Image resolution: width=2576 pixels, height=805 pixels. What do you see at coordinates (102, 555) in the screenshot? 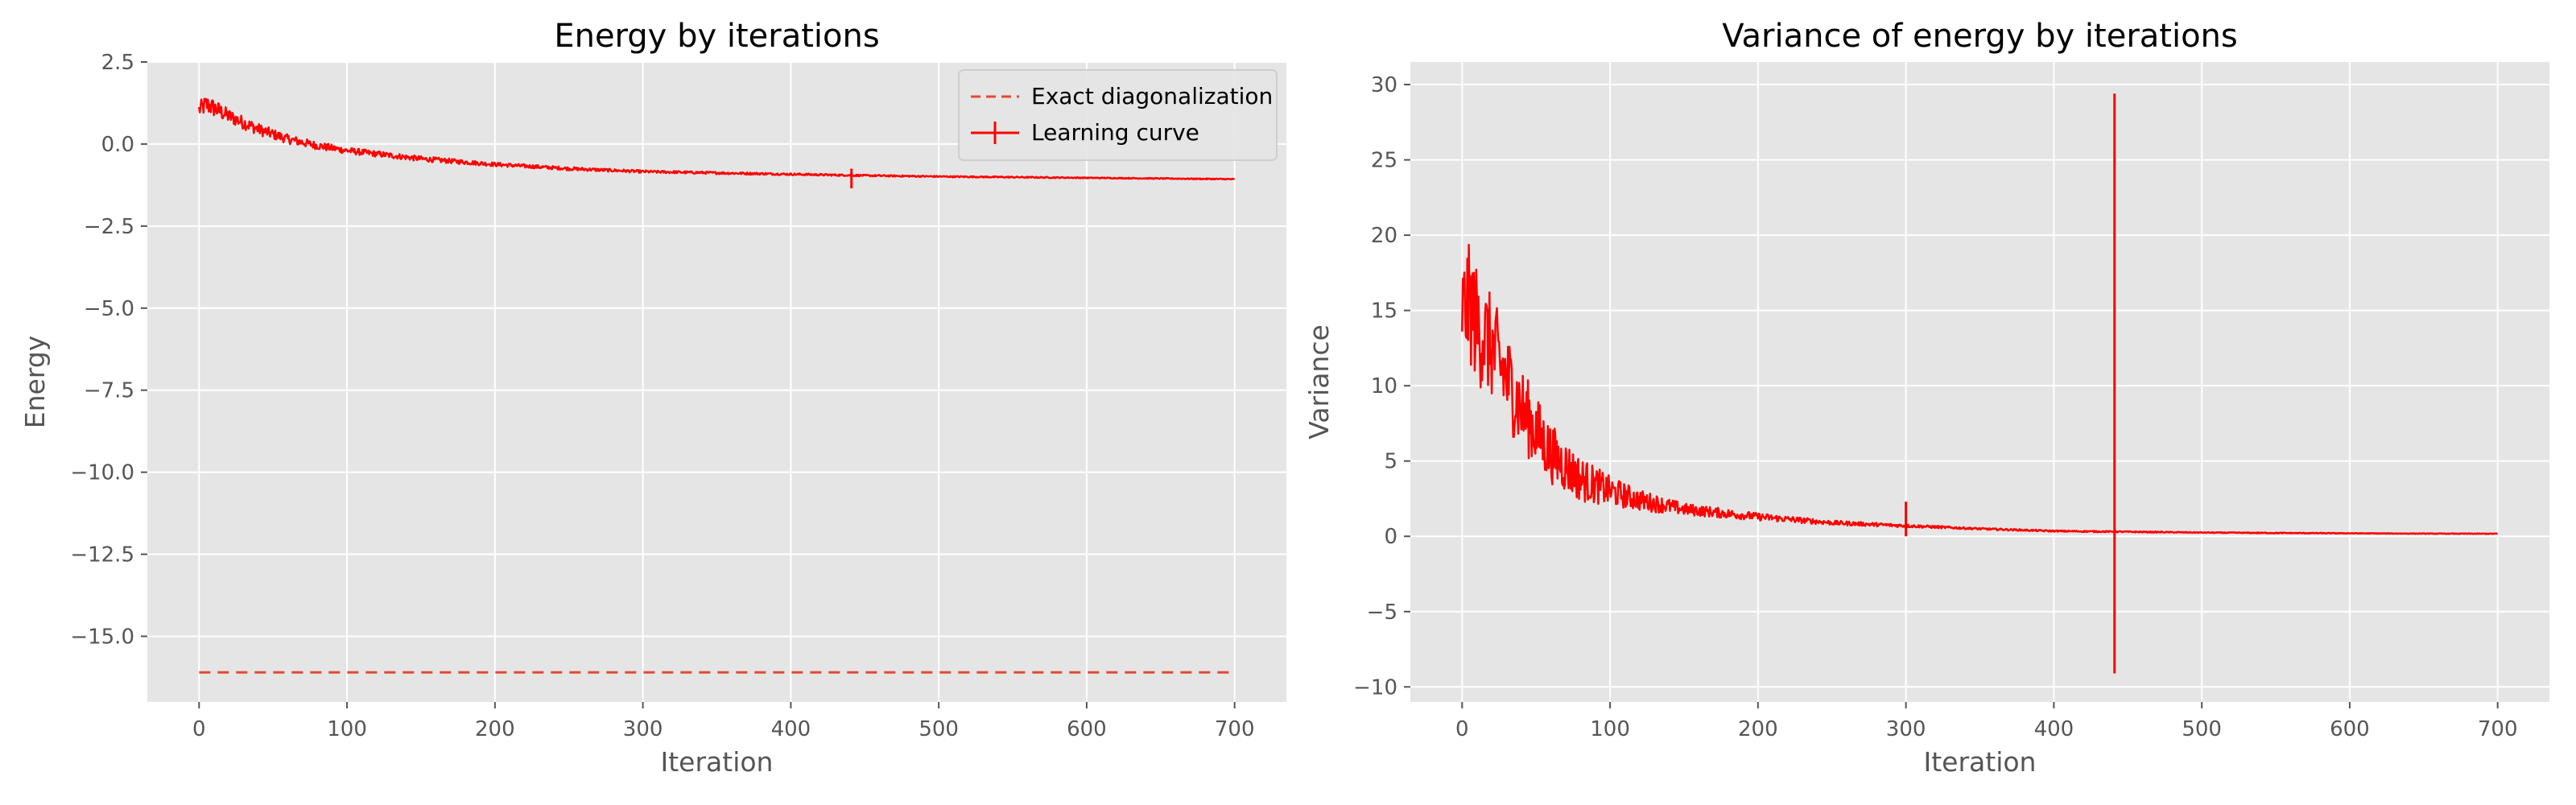
I see `y-tick-label: −12.5` at bounding box center [102, 555].